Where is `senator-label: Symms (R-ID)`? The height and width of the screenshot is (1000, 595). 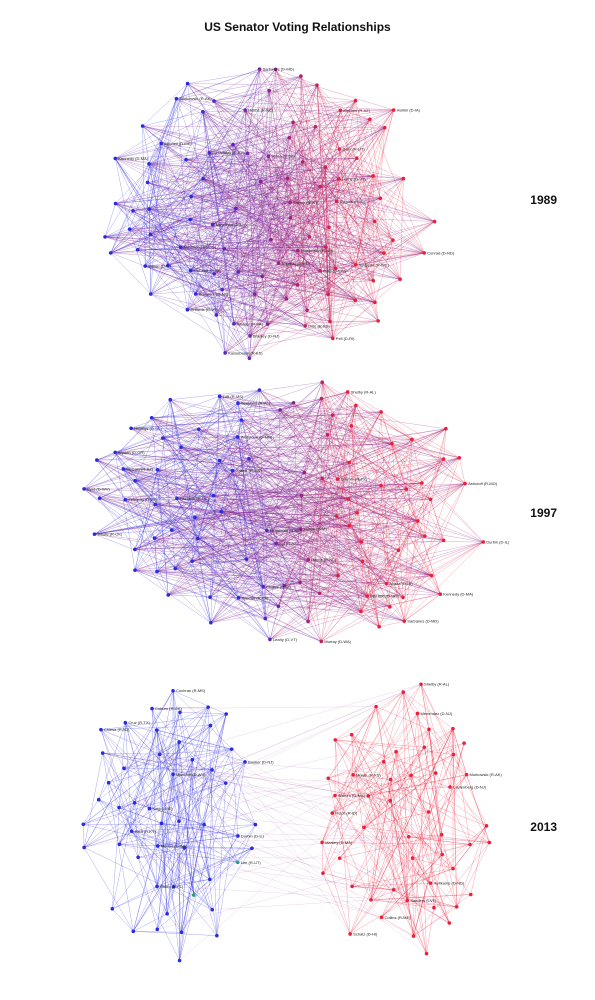 senator-label: Symms (R-ID) is located at coordinates (353, 201).